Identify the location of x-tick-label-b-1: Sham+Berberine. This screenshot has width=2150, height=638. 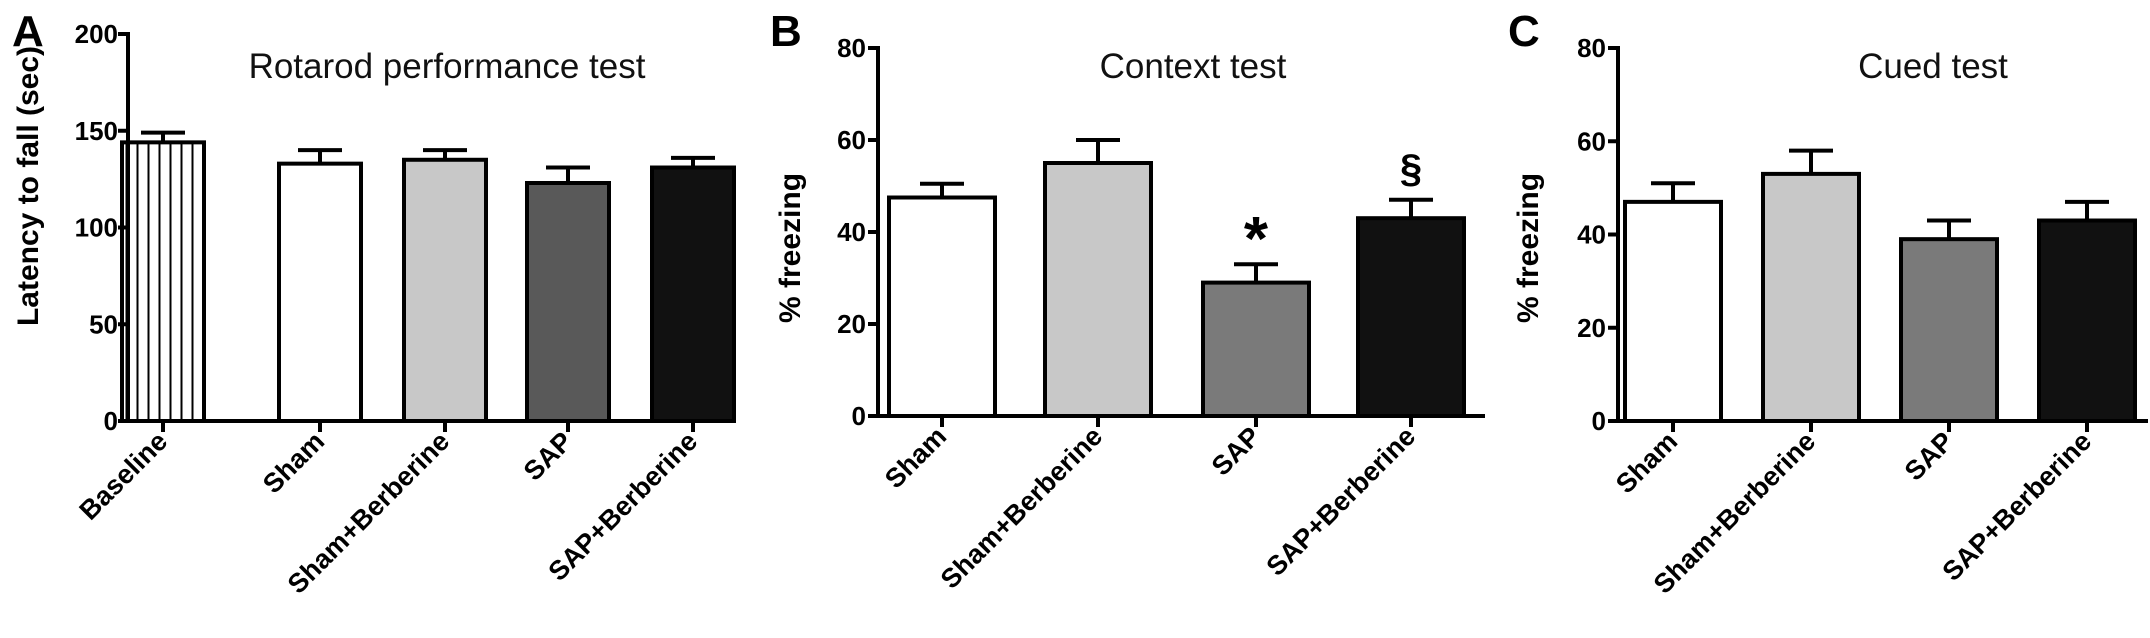
(1021, 507).